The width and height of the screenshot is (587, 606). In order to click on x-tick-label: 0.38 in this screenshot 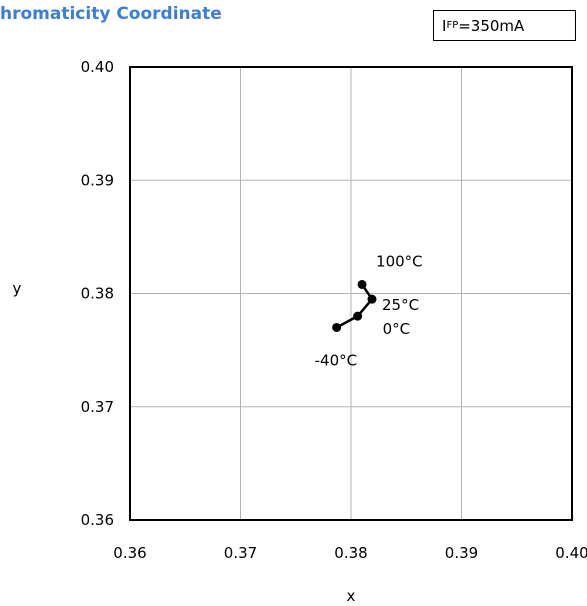, I will do `click(350, 553)`.